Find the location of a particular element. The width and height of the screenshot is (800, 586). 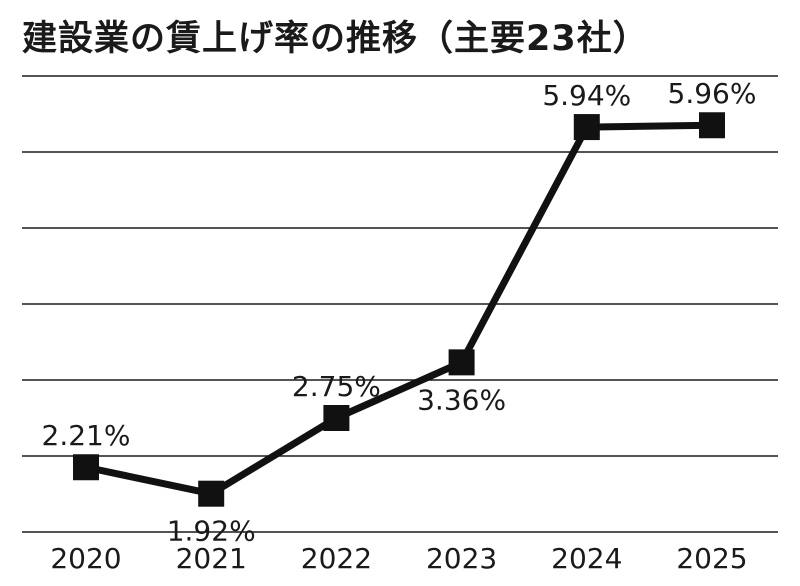

data-label: 5.94% is located at coordinates (586, 95).